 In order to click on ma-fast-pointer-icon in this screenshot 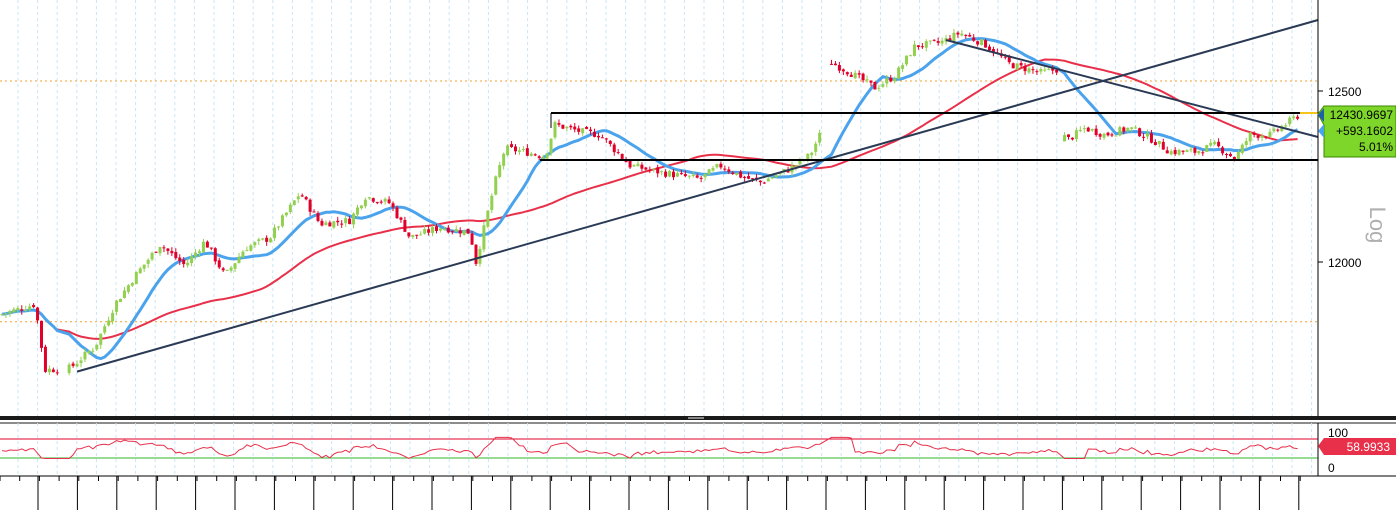, I will do `click(1321, 131)`.